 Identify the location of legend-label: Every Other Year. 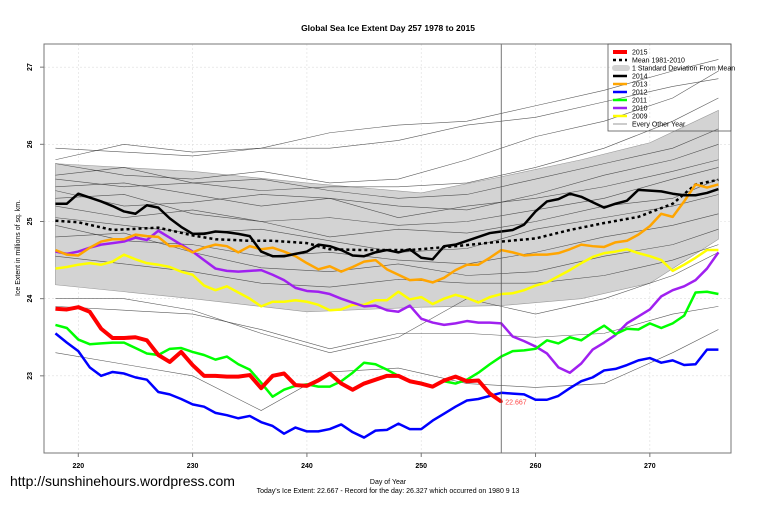
(659, 125).